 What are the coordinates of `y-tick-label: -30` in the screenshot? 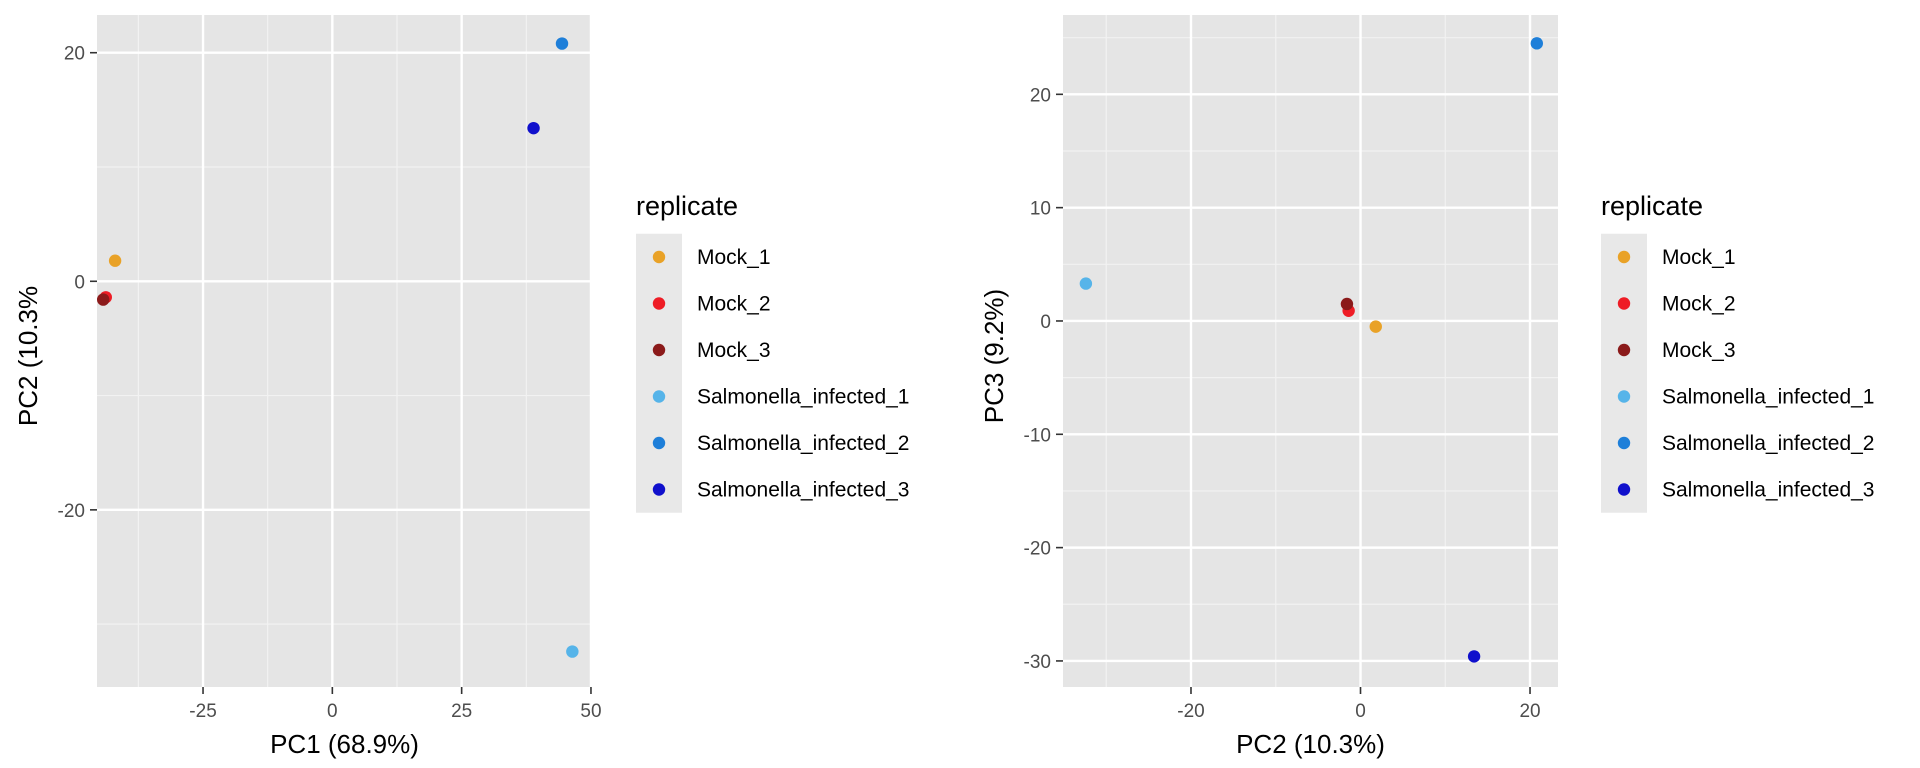 It's located at (1037, 662).